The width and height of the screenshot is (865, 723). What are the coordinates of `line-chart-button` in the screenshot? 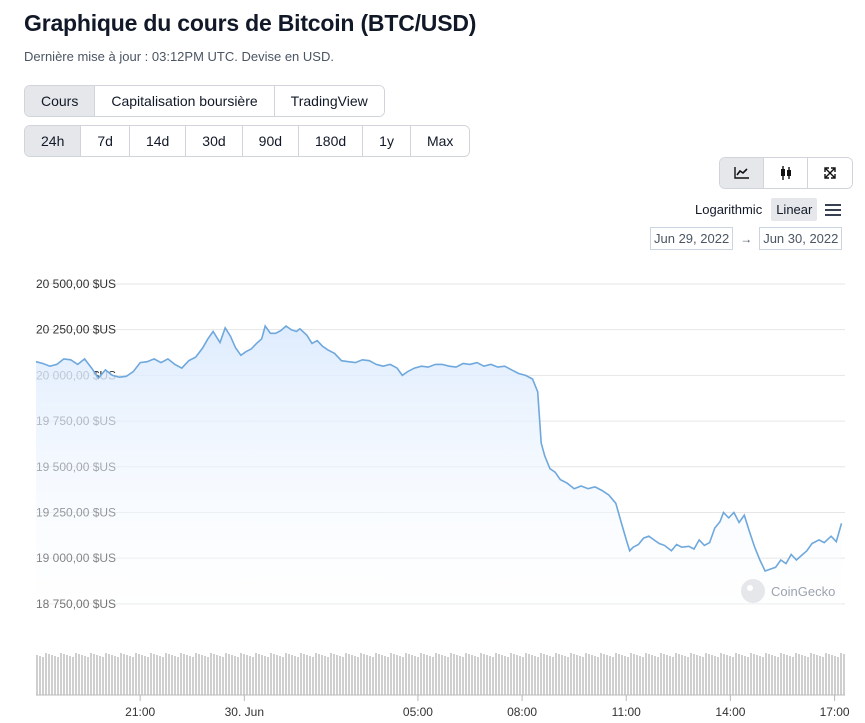 It's located at (742, 173).